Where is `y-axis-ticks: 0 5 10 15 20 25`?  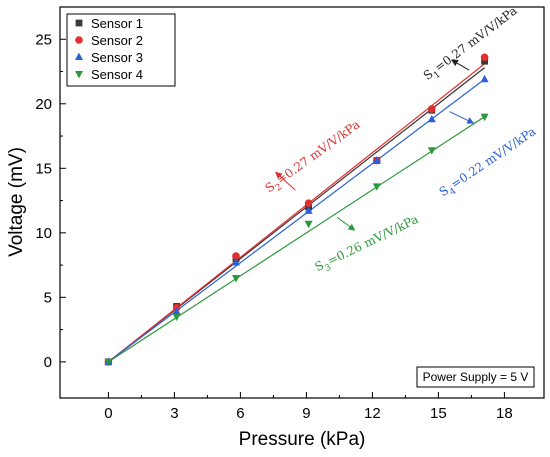 y-axis-ticks: 0 5 10 15 20 25 is located at coordinates (50, 201).